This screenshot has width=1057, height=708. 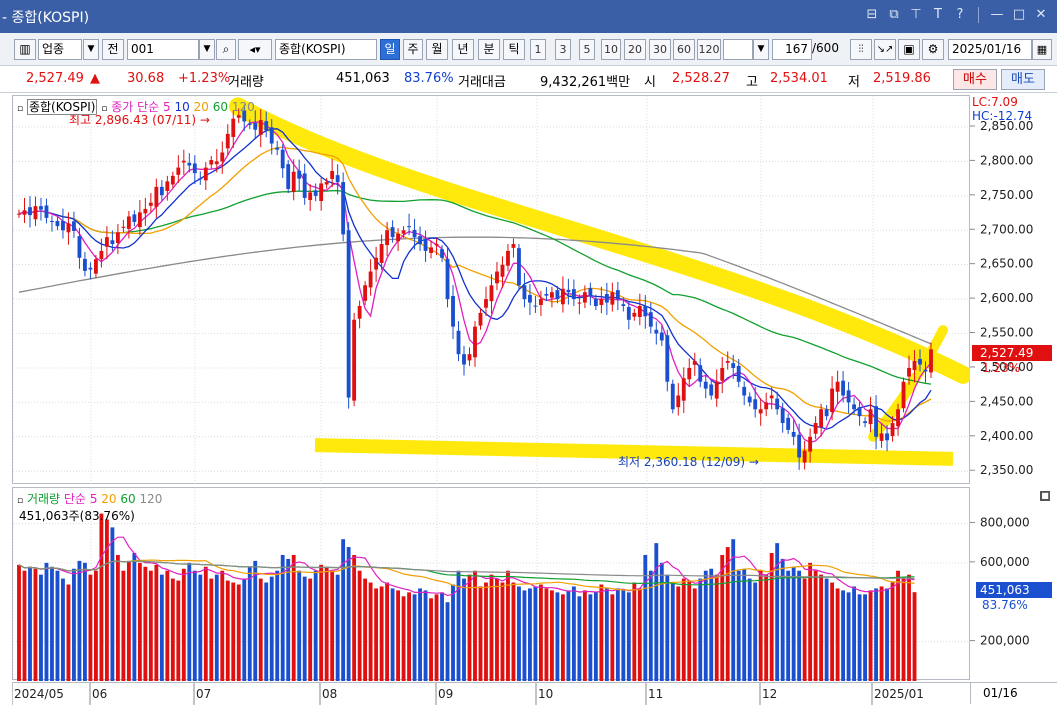 I want to click on save-icon: ▣, so click(x=909, y=49).